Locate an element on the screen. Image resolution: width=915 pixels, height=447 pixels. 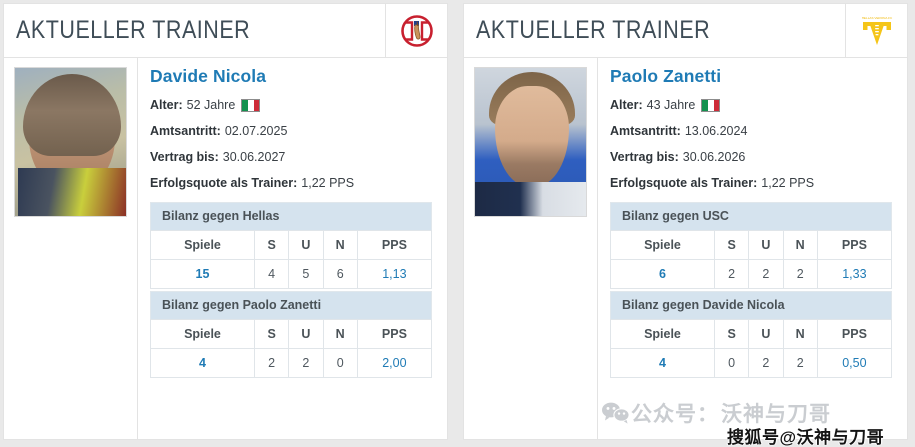
bilanz-table: Spiele S U N PPS 4 2 2 is located at coordinates (291, 348).